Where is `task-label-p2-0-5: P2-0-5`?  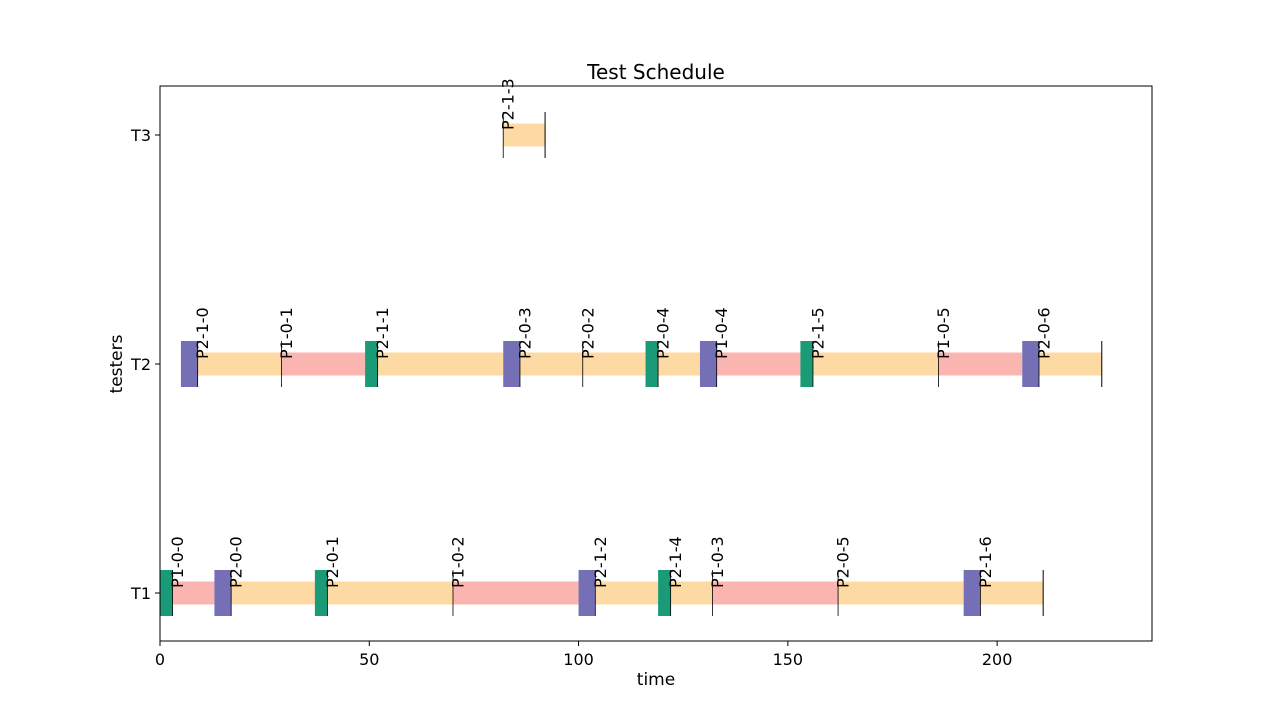
task-label-p2-0-5: P2-0-5 is located at coordinates (843, 562).